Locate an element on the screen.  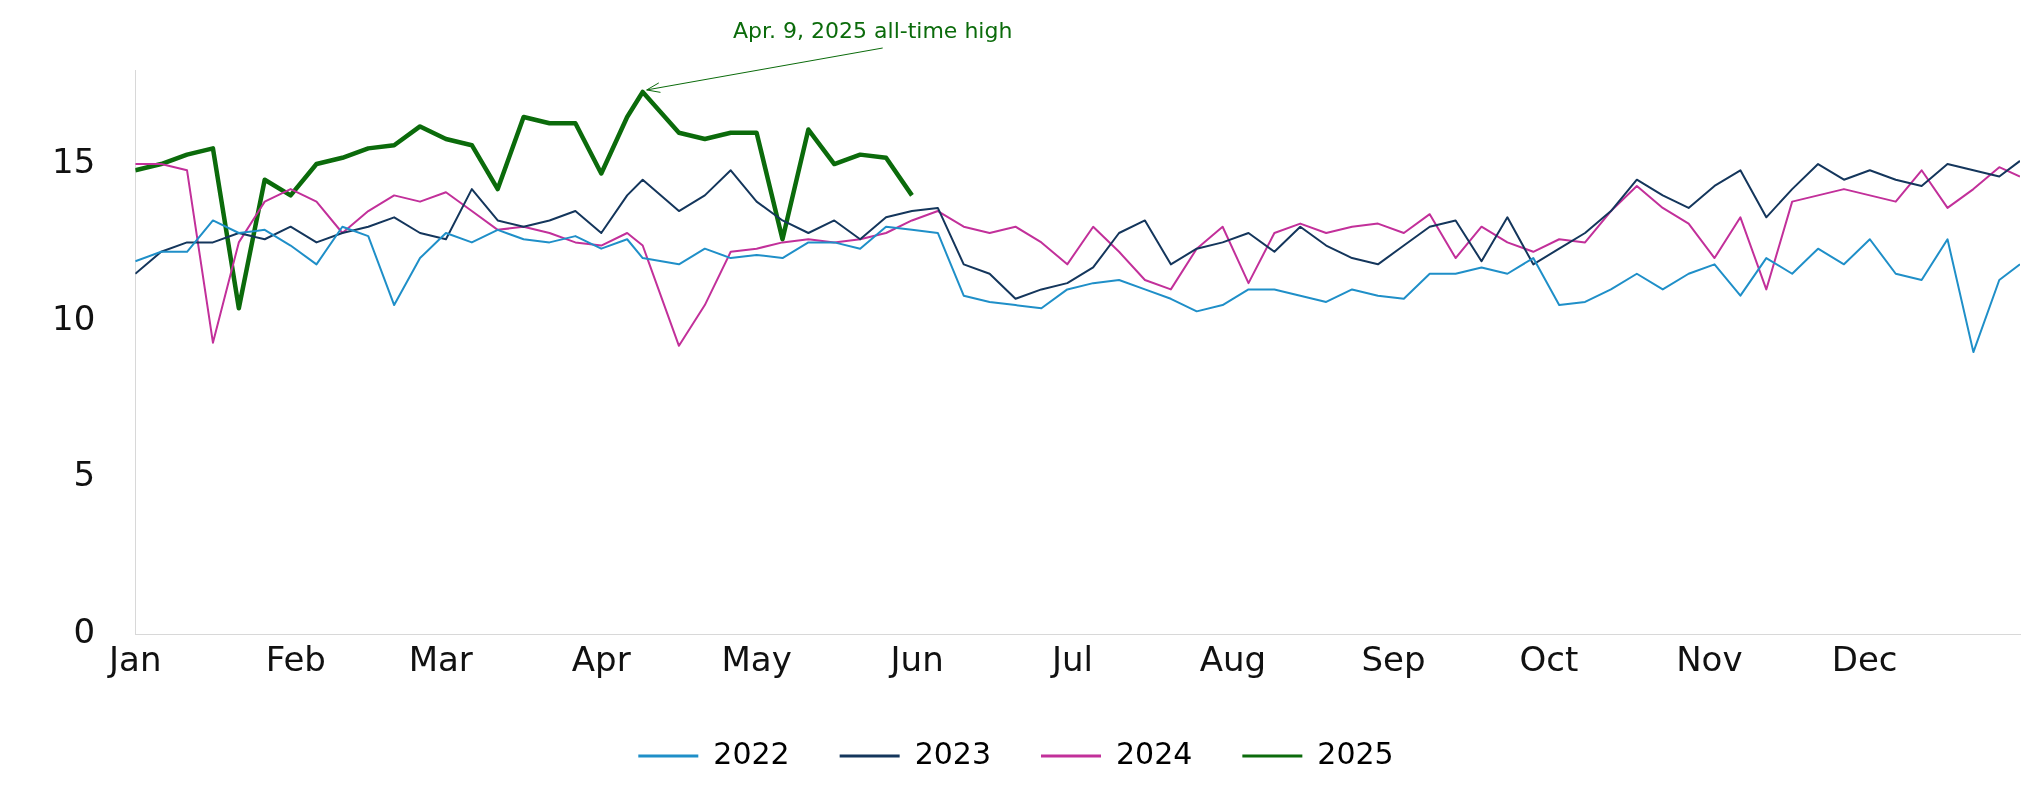
x-tick-label: Apr is located at coordinates (601, 659).